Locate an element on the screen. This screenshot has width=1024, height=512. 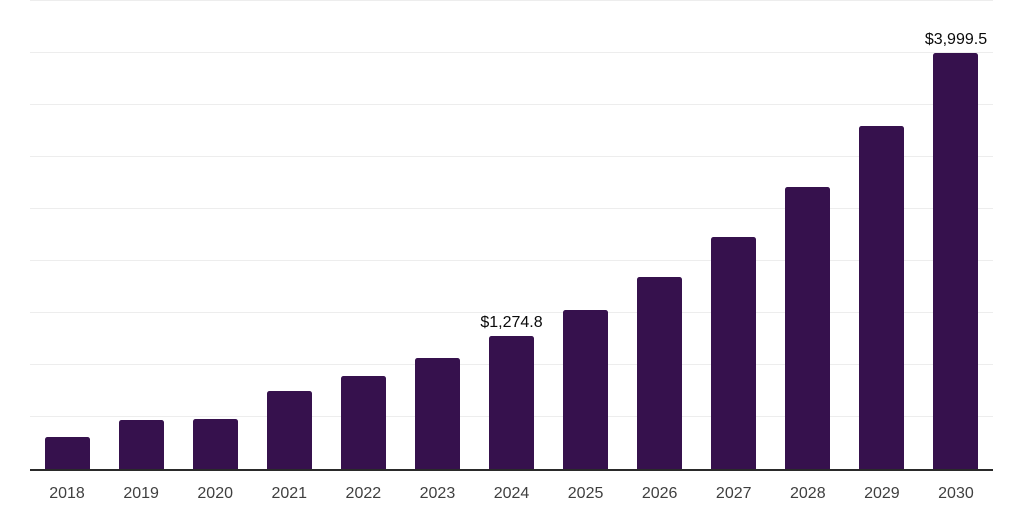
bar-2022 is located at coordinates (363, 422).